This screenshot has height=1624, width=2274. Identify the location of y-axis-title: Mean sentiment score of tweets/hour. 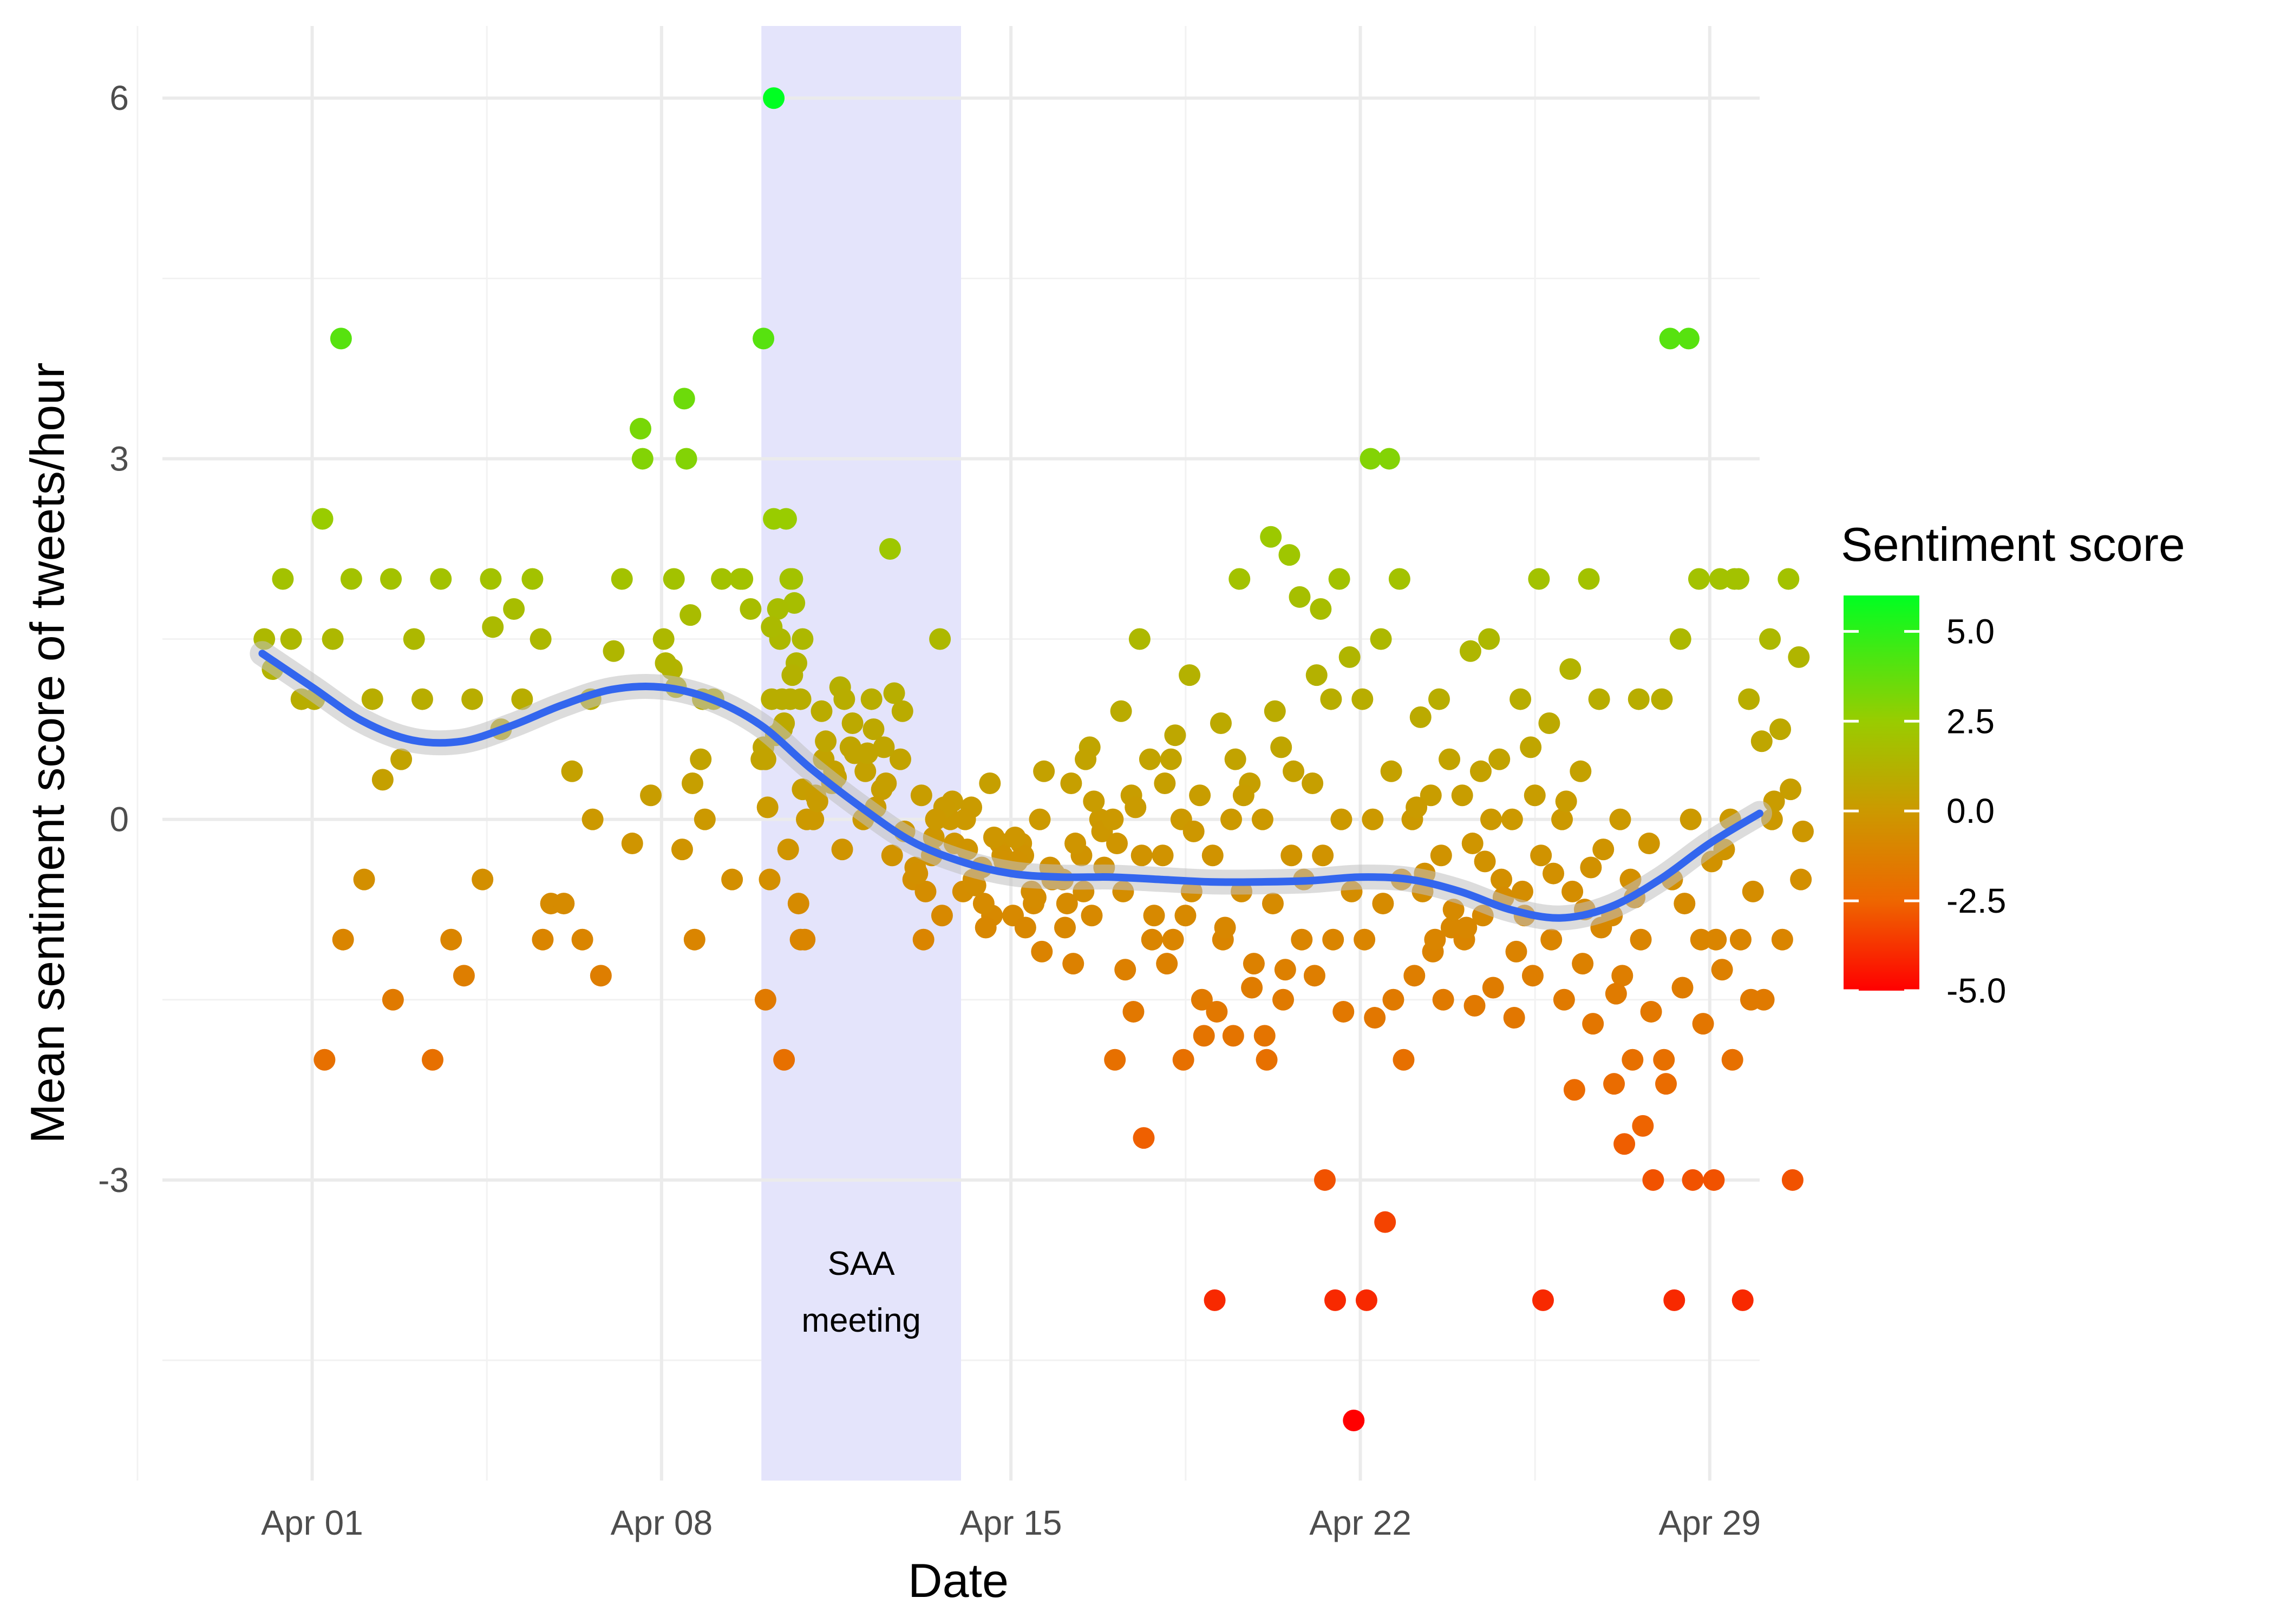
(48, 753).